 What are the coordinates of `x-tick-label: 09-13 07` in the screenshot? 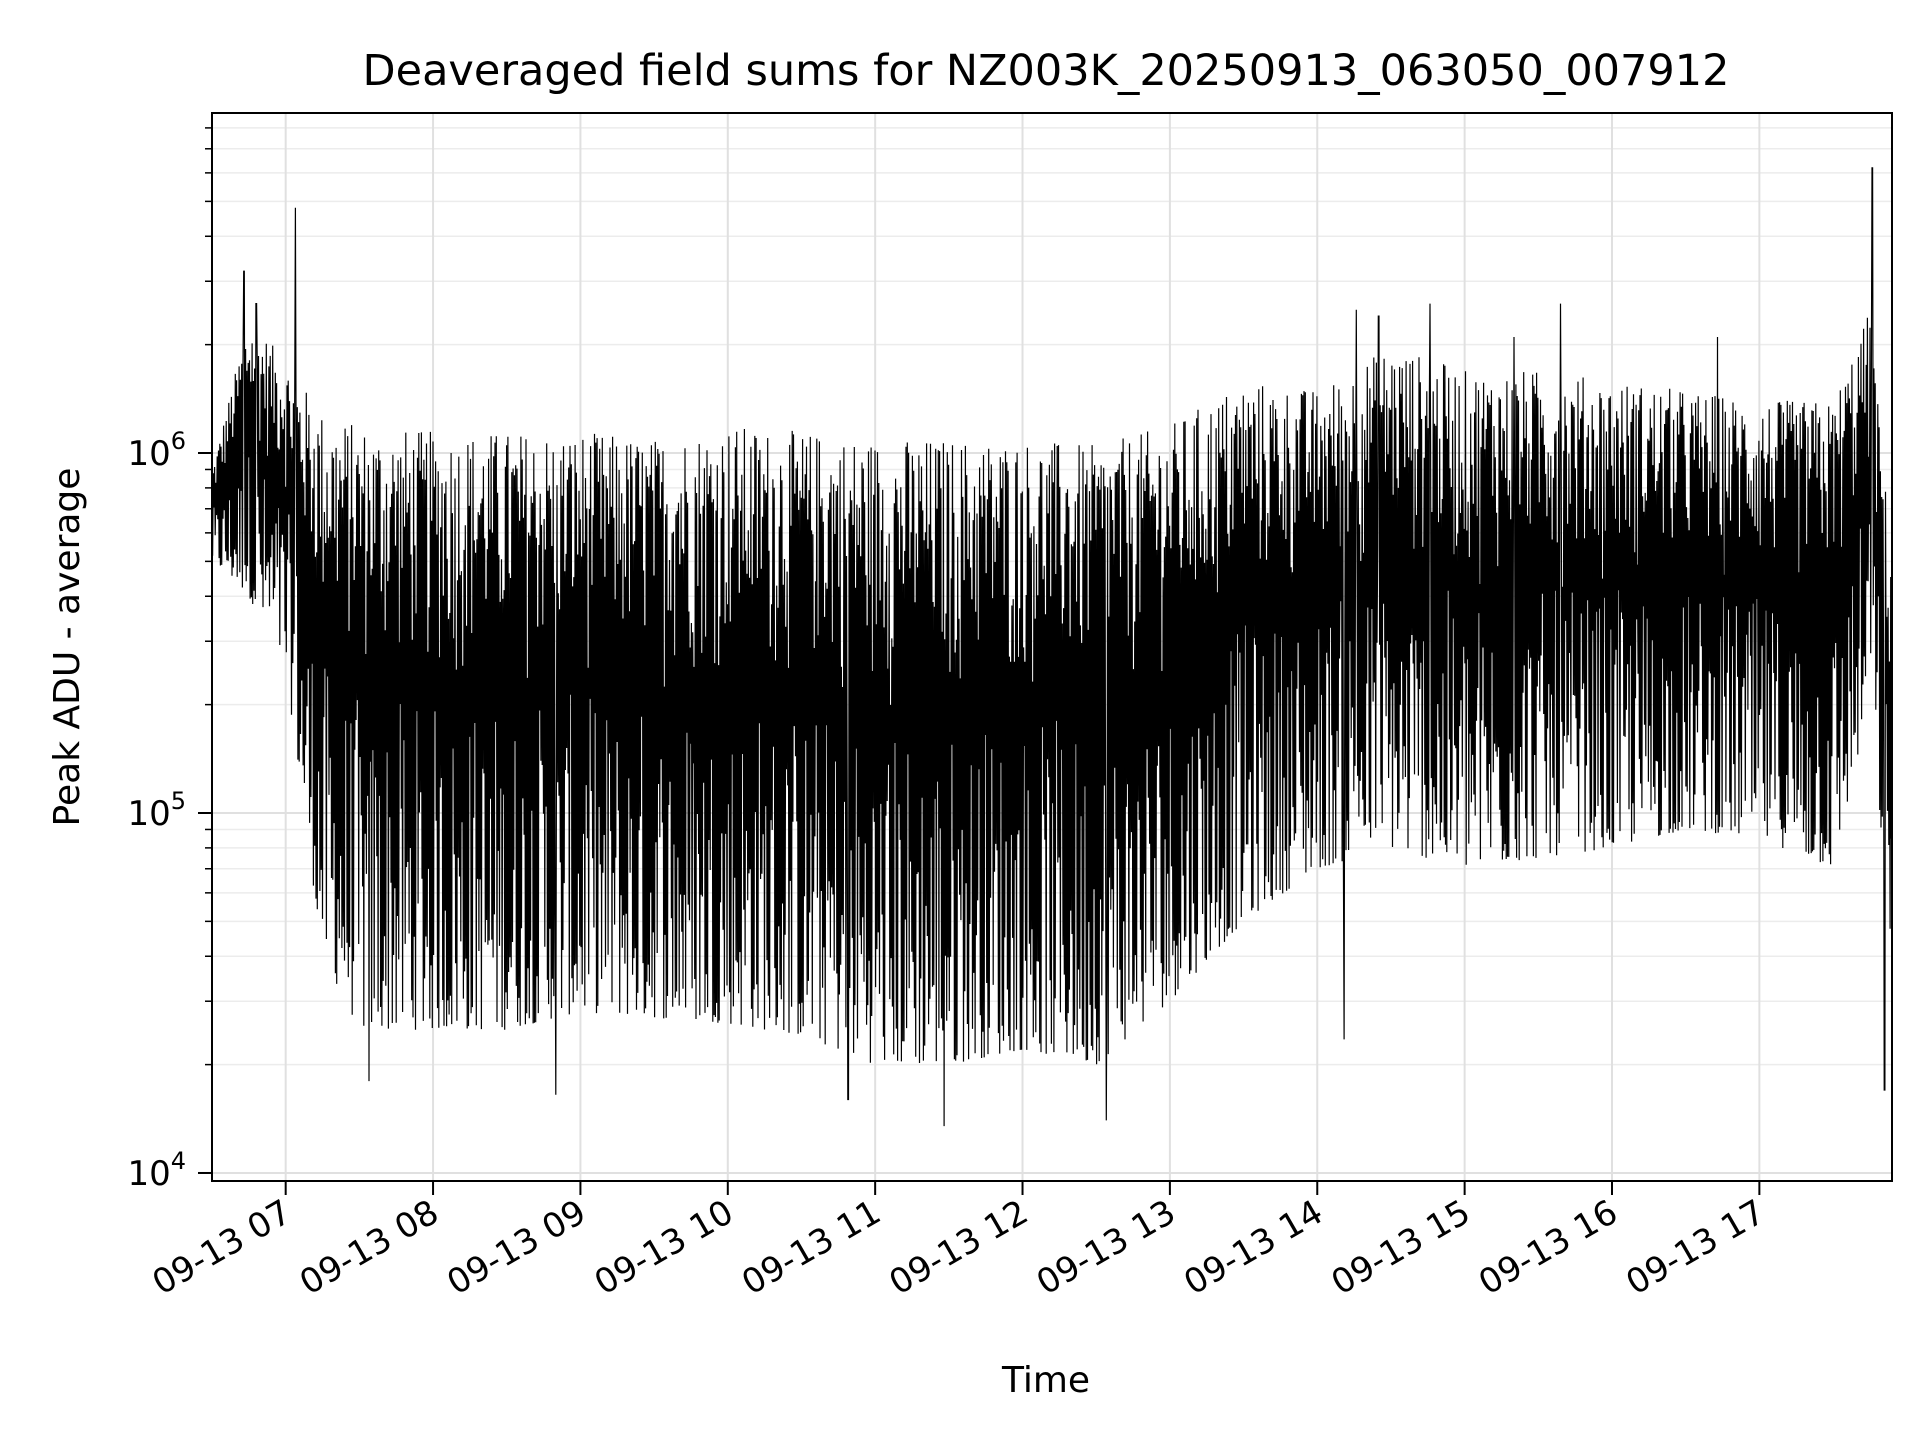 It's located at (222, 1247).